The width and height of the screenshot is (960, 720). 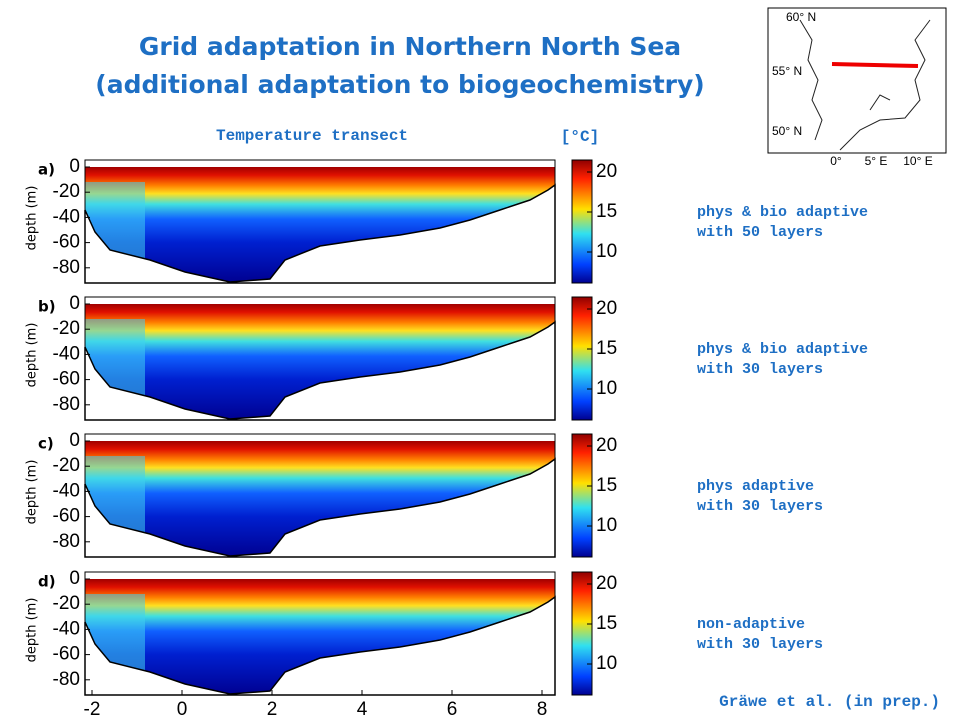 What do you see at coordinates (182, 709) in the screenshot?
I see `x-tick-label: 0` at bounding box center [182, 709].